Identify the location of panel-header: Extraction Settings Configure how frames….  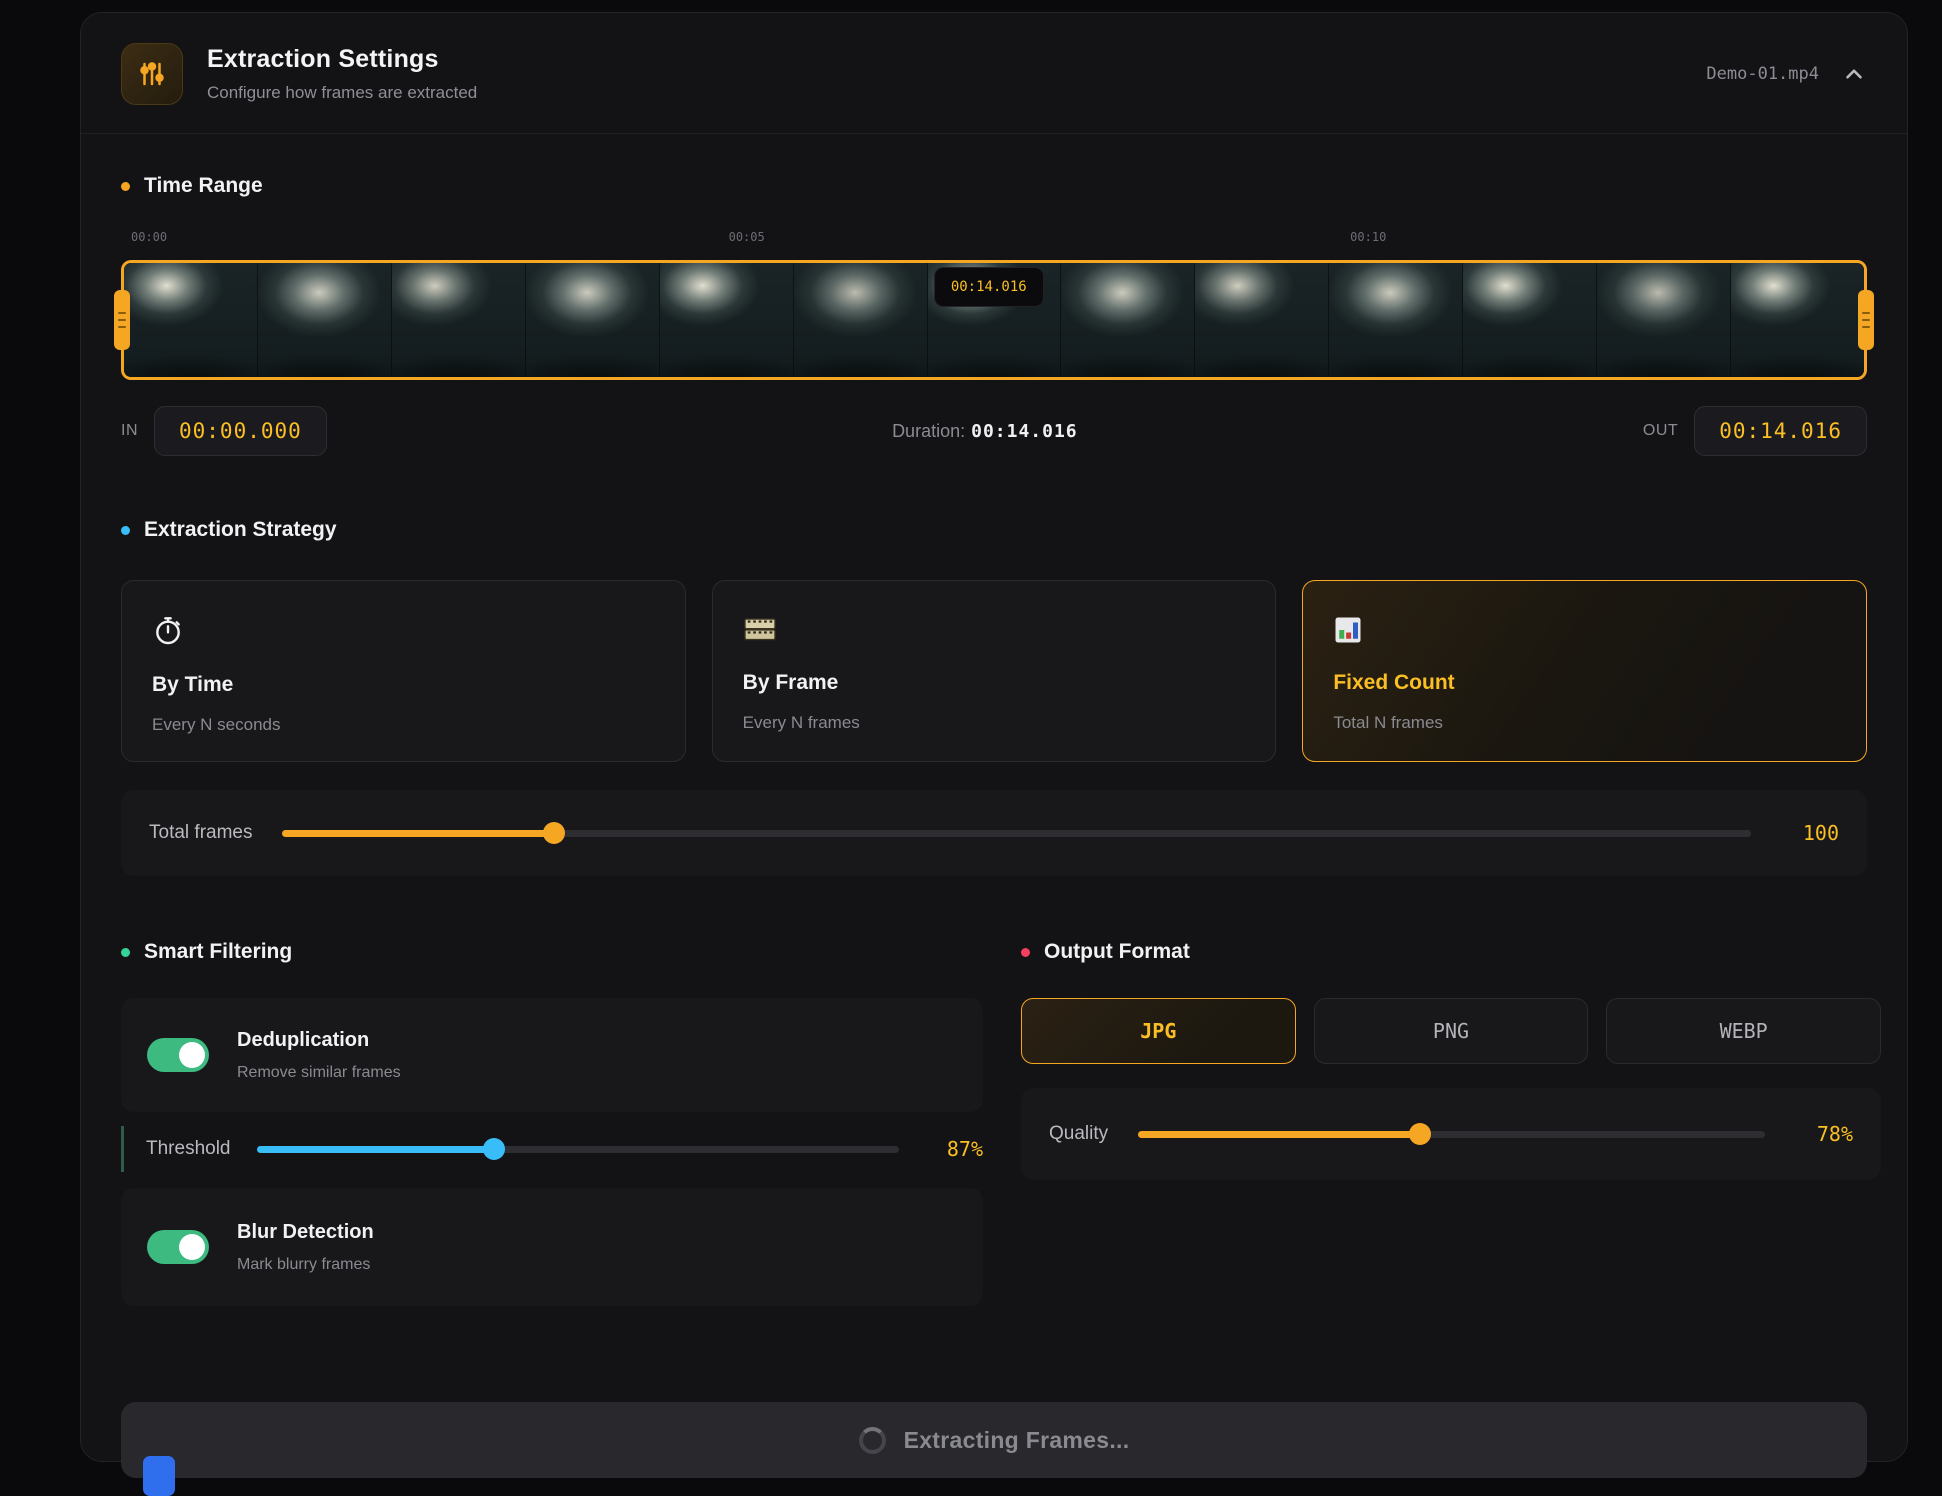
(994, 73).